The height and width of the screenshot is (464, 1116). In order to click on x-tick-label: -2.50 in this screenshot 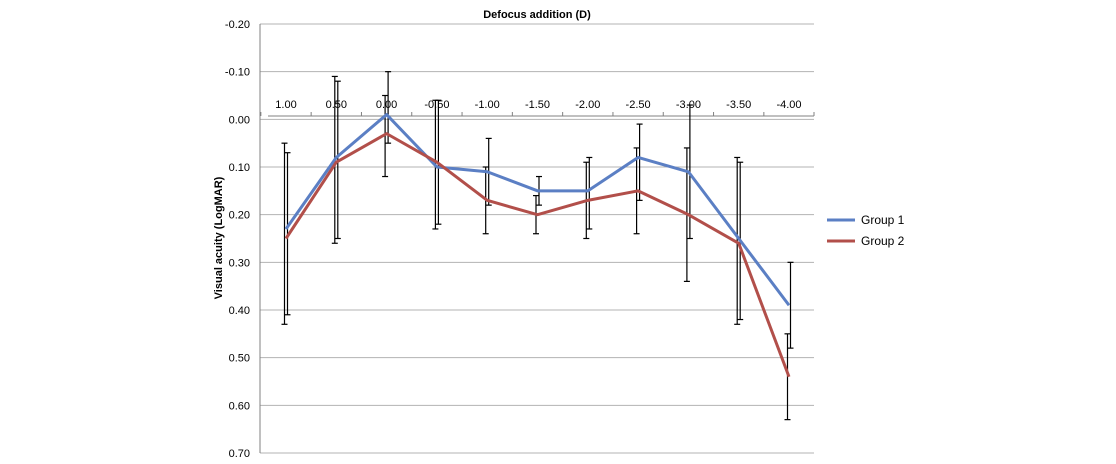, I will do `click(638, 105)`.